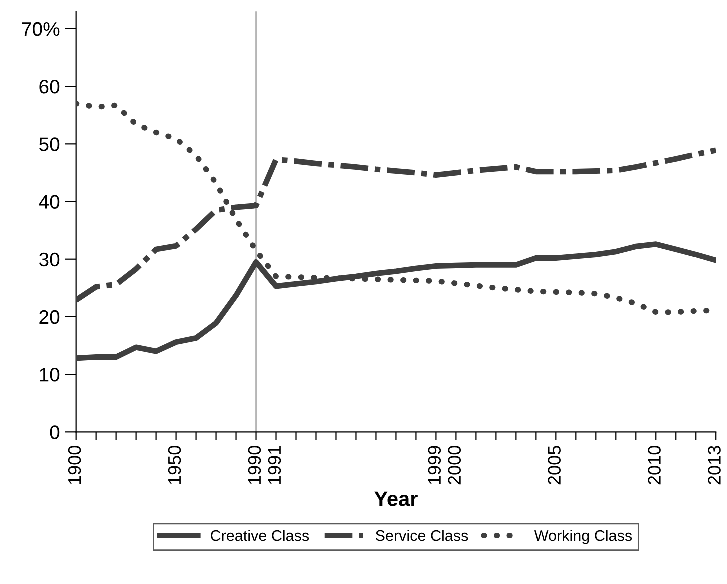  I want to click on y-tick-label: 70%, so click(41, 29).